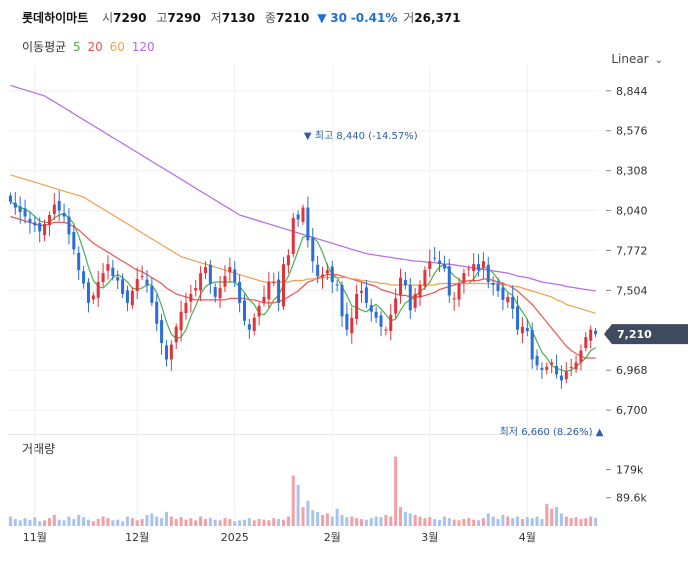 The height and width of the screenshot is (564, 693). Describe the element at coordinates (632, 211) in the screenshot. I see `y-tick-label: 8,040` at that location.